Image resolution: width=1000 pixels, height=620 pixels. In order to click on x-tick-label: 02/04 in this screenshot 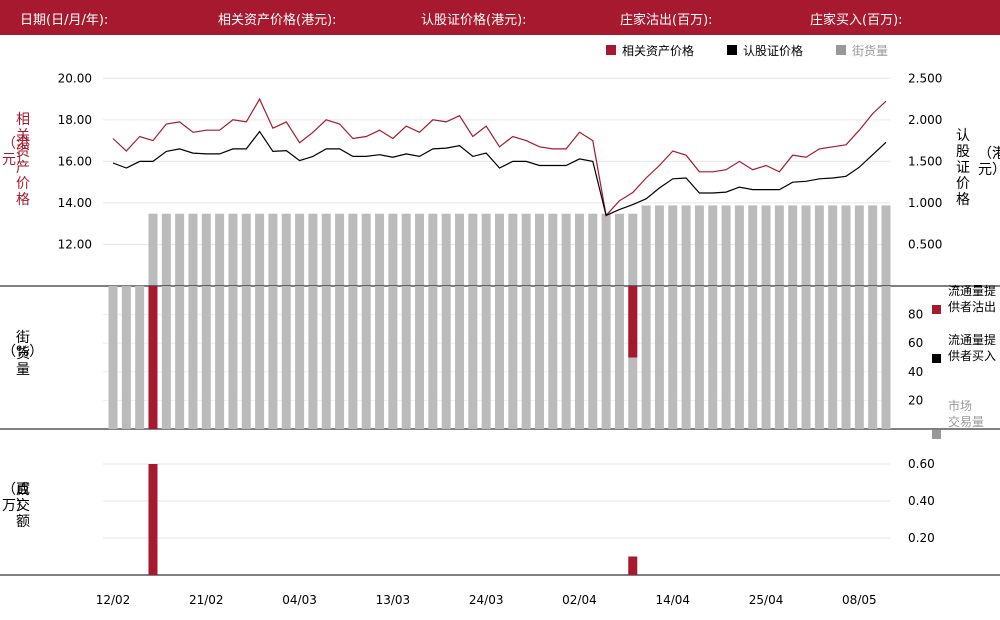, I will do `click(579, 600)`.